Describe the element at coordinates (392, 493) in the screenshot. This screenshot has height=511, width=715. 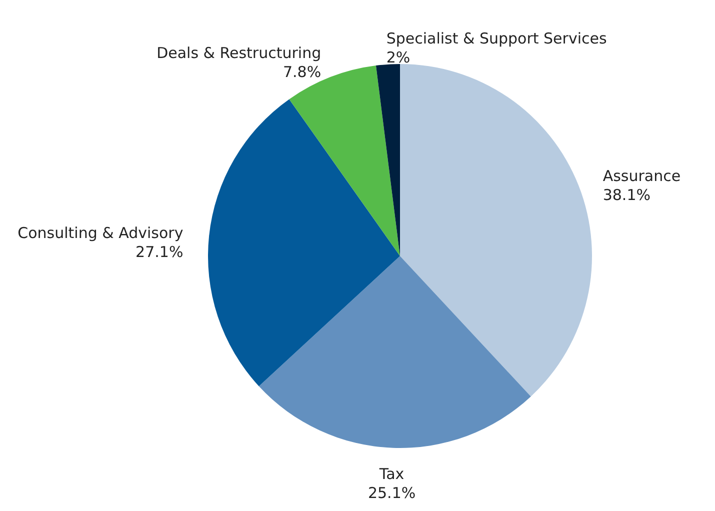
I see `data-label: 25.1%` at that location.